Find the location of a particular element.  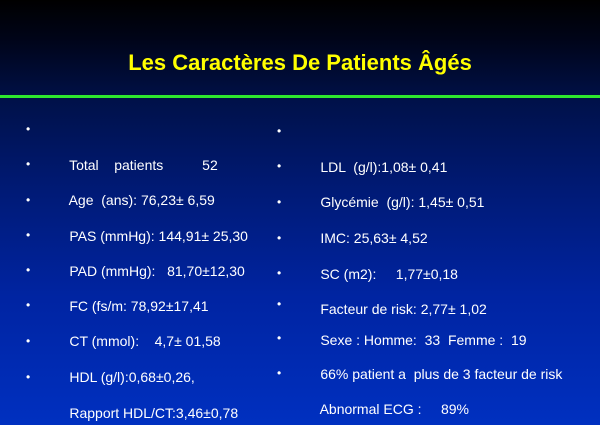

right-item-sc: • SC (m2): 1,77±0,18 is located at coordinates (367, 265).